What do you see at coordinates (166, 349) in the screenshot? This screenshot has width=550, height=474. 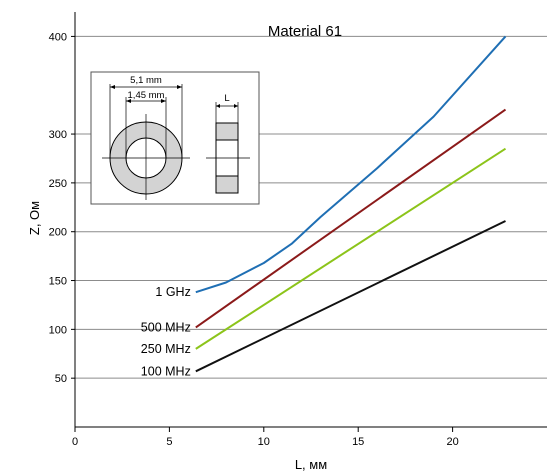 I see `series-label-250-mhz: 250 MHz` at bounding box center [166, 349].